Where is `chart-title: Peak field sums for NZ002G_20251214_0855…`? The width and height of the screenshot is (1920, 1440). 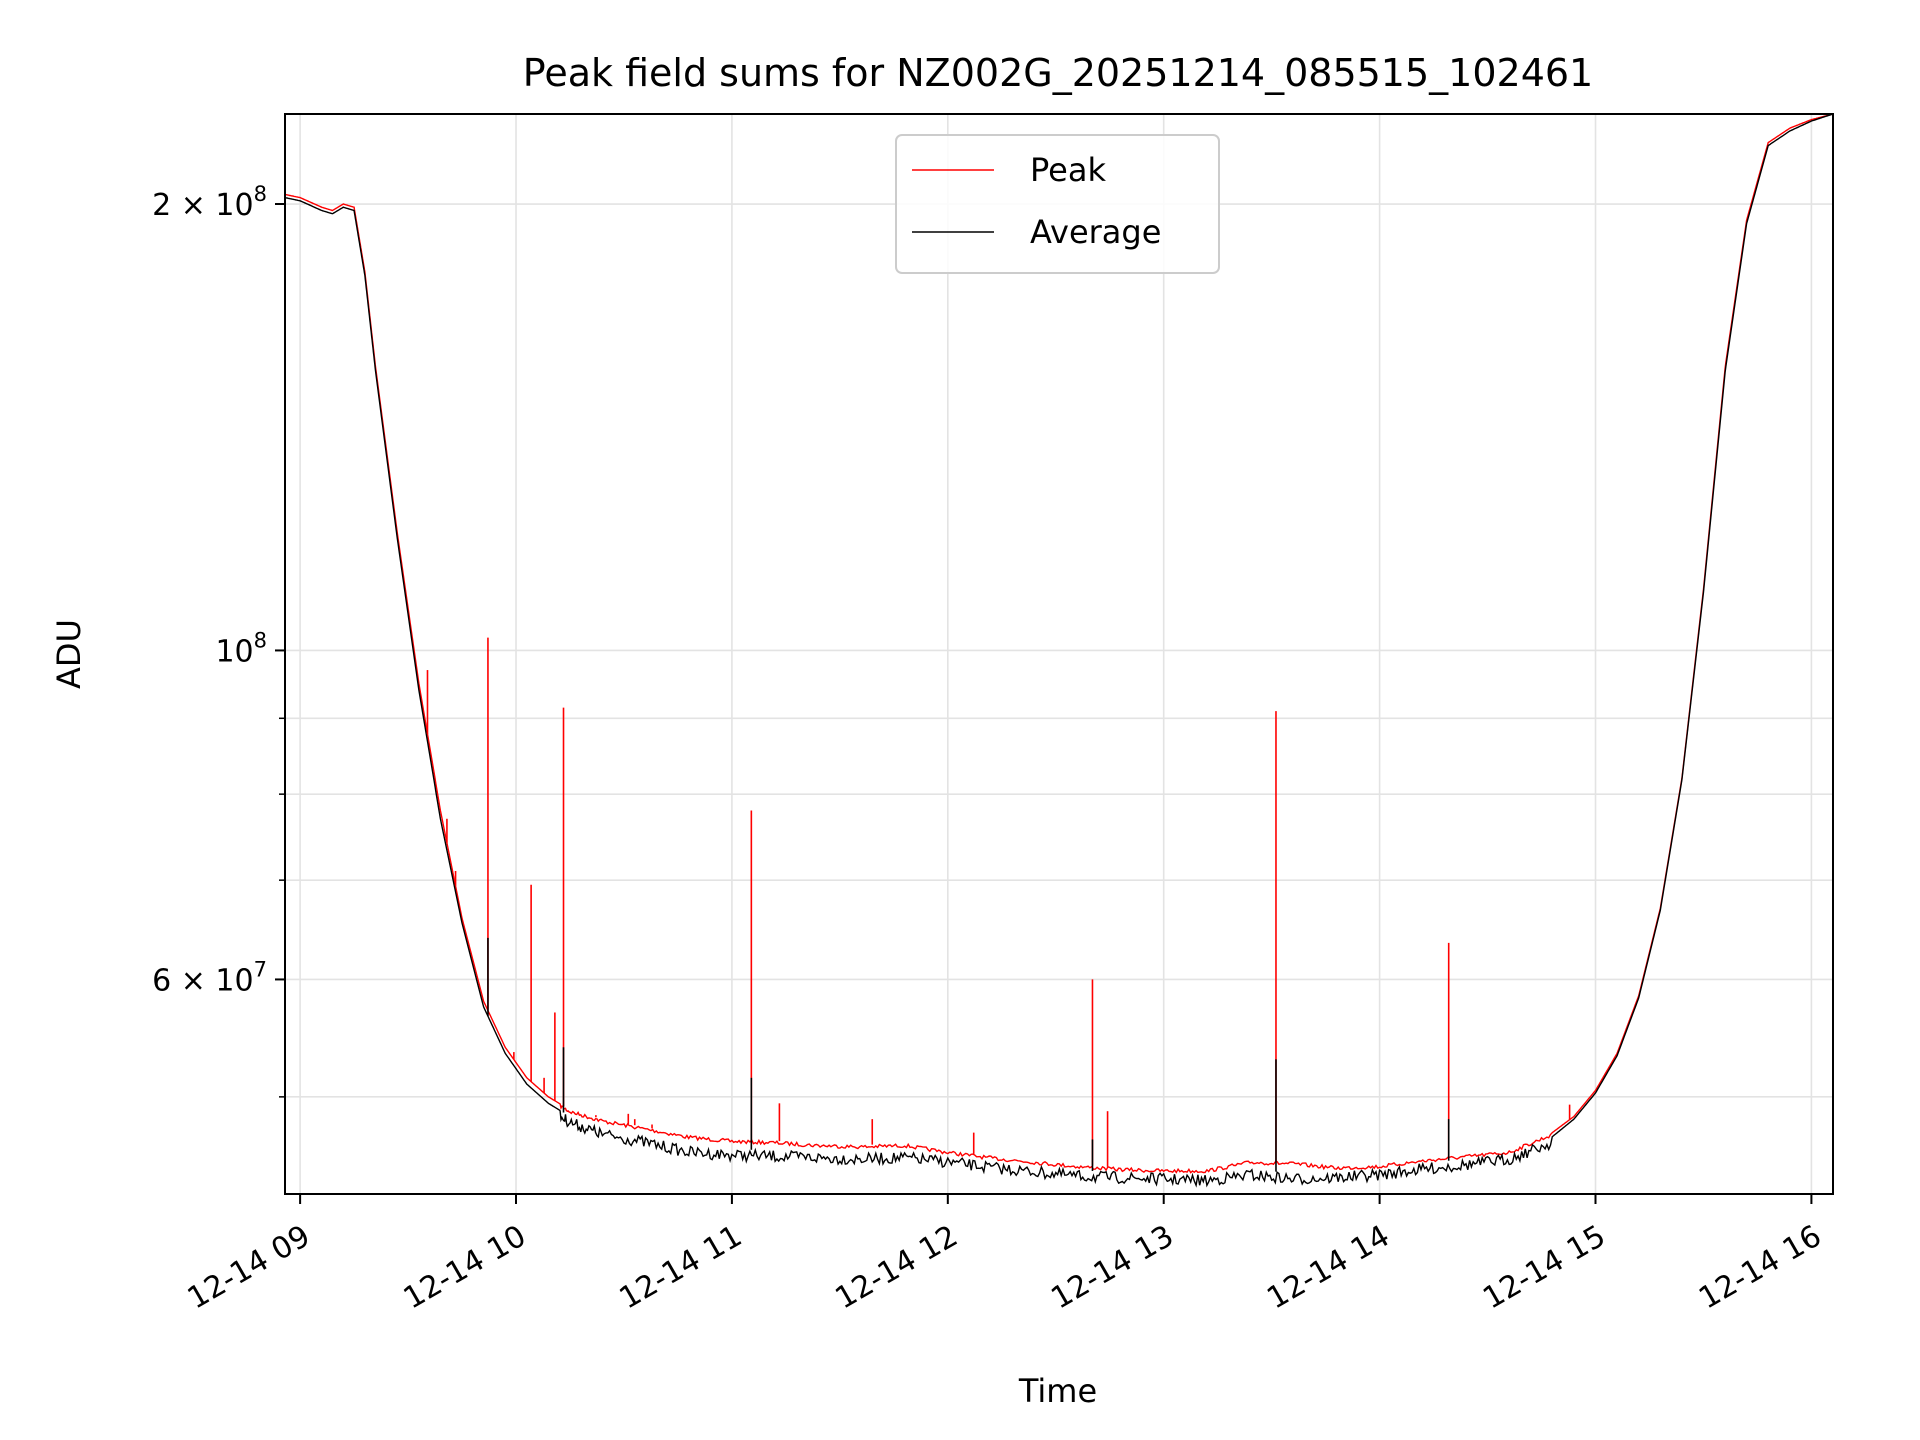 chart-title: Peak field sums for NZ002G_20251214_0855… is located at coordinates (1058, 73).